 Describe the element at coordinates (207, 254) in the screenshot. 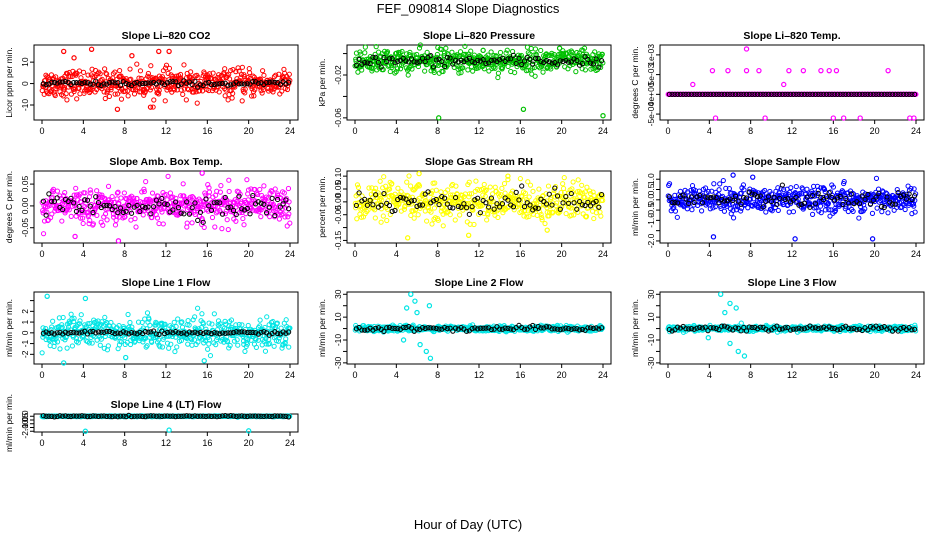

I see `x-tick-label: 16` at that location.